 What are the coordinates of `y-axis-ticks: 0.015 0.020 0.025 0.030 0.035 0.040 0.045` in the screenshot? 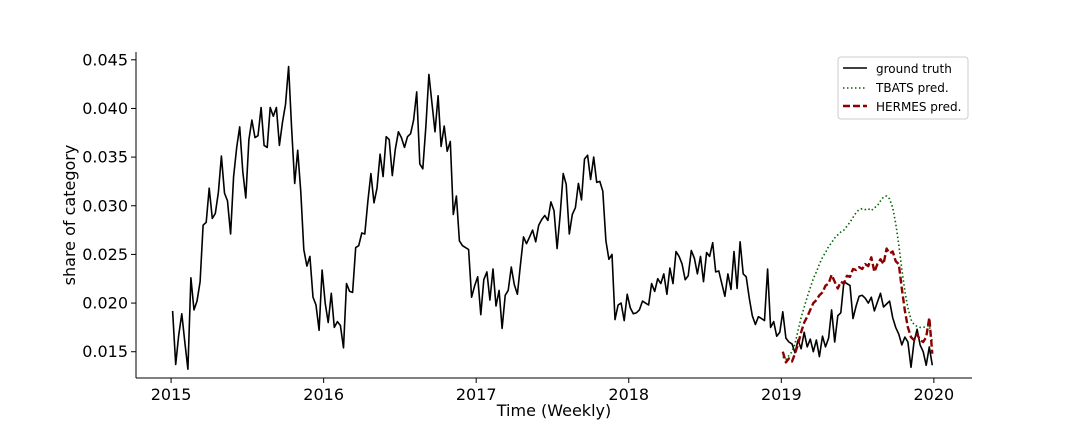 It's located at (109, 205).